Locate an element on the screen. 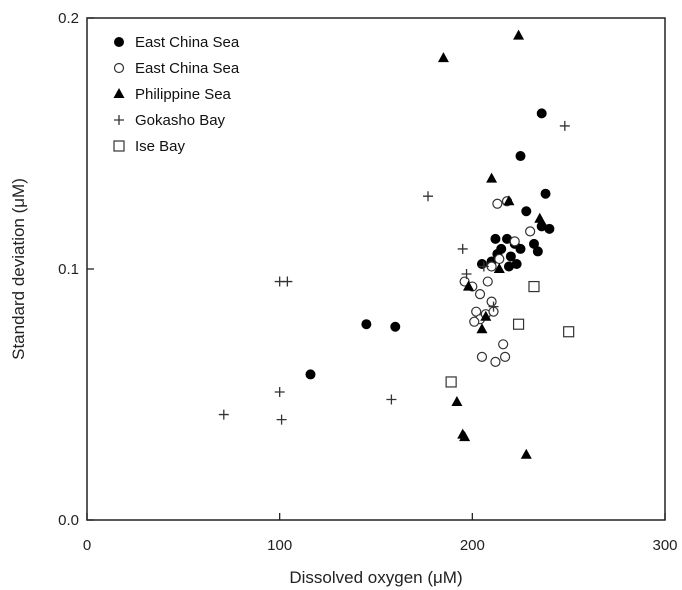 Image resolution: width=682 pixels, height=590 pixels. y-tick-label: 0.0 is located at coordinates (68, 520).